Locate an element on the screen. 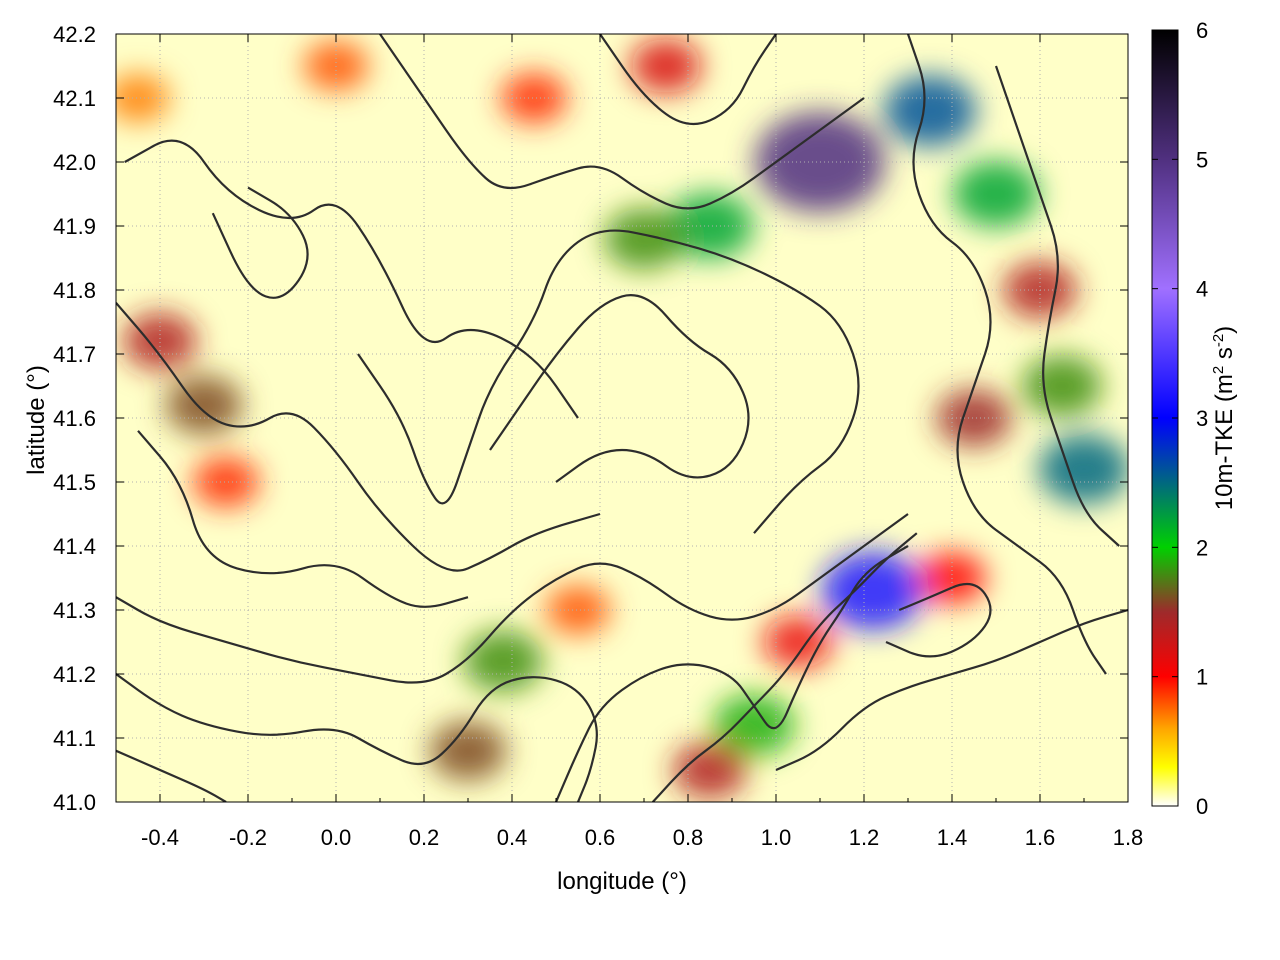 Image resolution: width=1280 pixels, height=960 pixels. y-tick-label: 42.0 is located at coordinates (74, 162).